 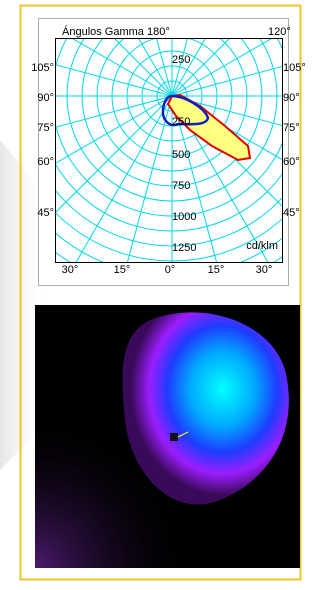 I want to click on left-angle: 75°, so click(x=45, y=128).